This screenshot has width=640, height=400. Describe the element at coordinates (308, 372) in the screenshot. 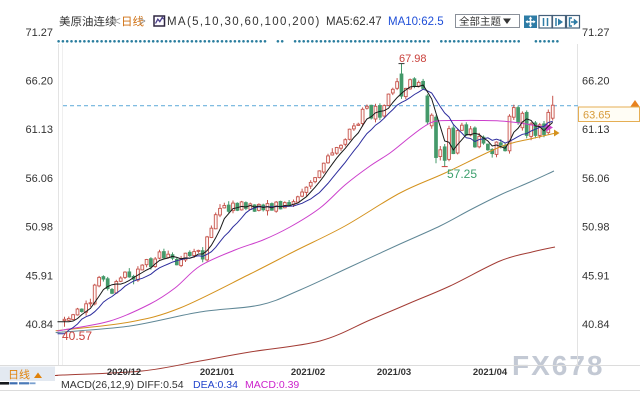

I see `svg-text: 2021/02` at that location.